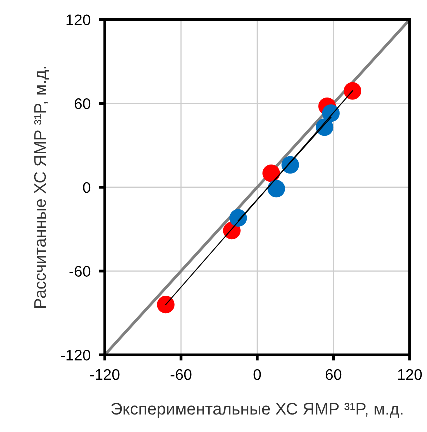  Describe the element at coordinates (258, 374) in the screenshot. I see `x-tick-label: 0` at that location.